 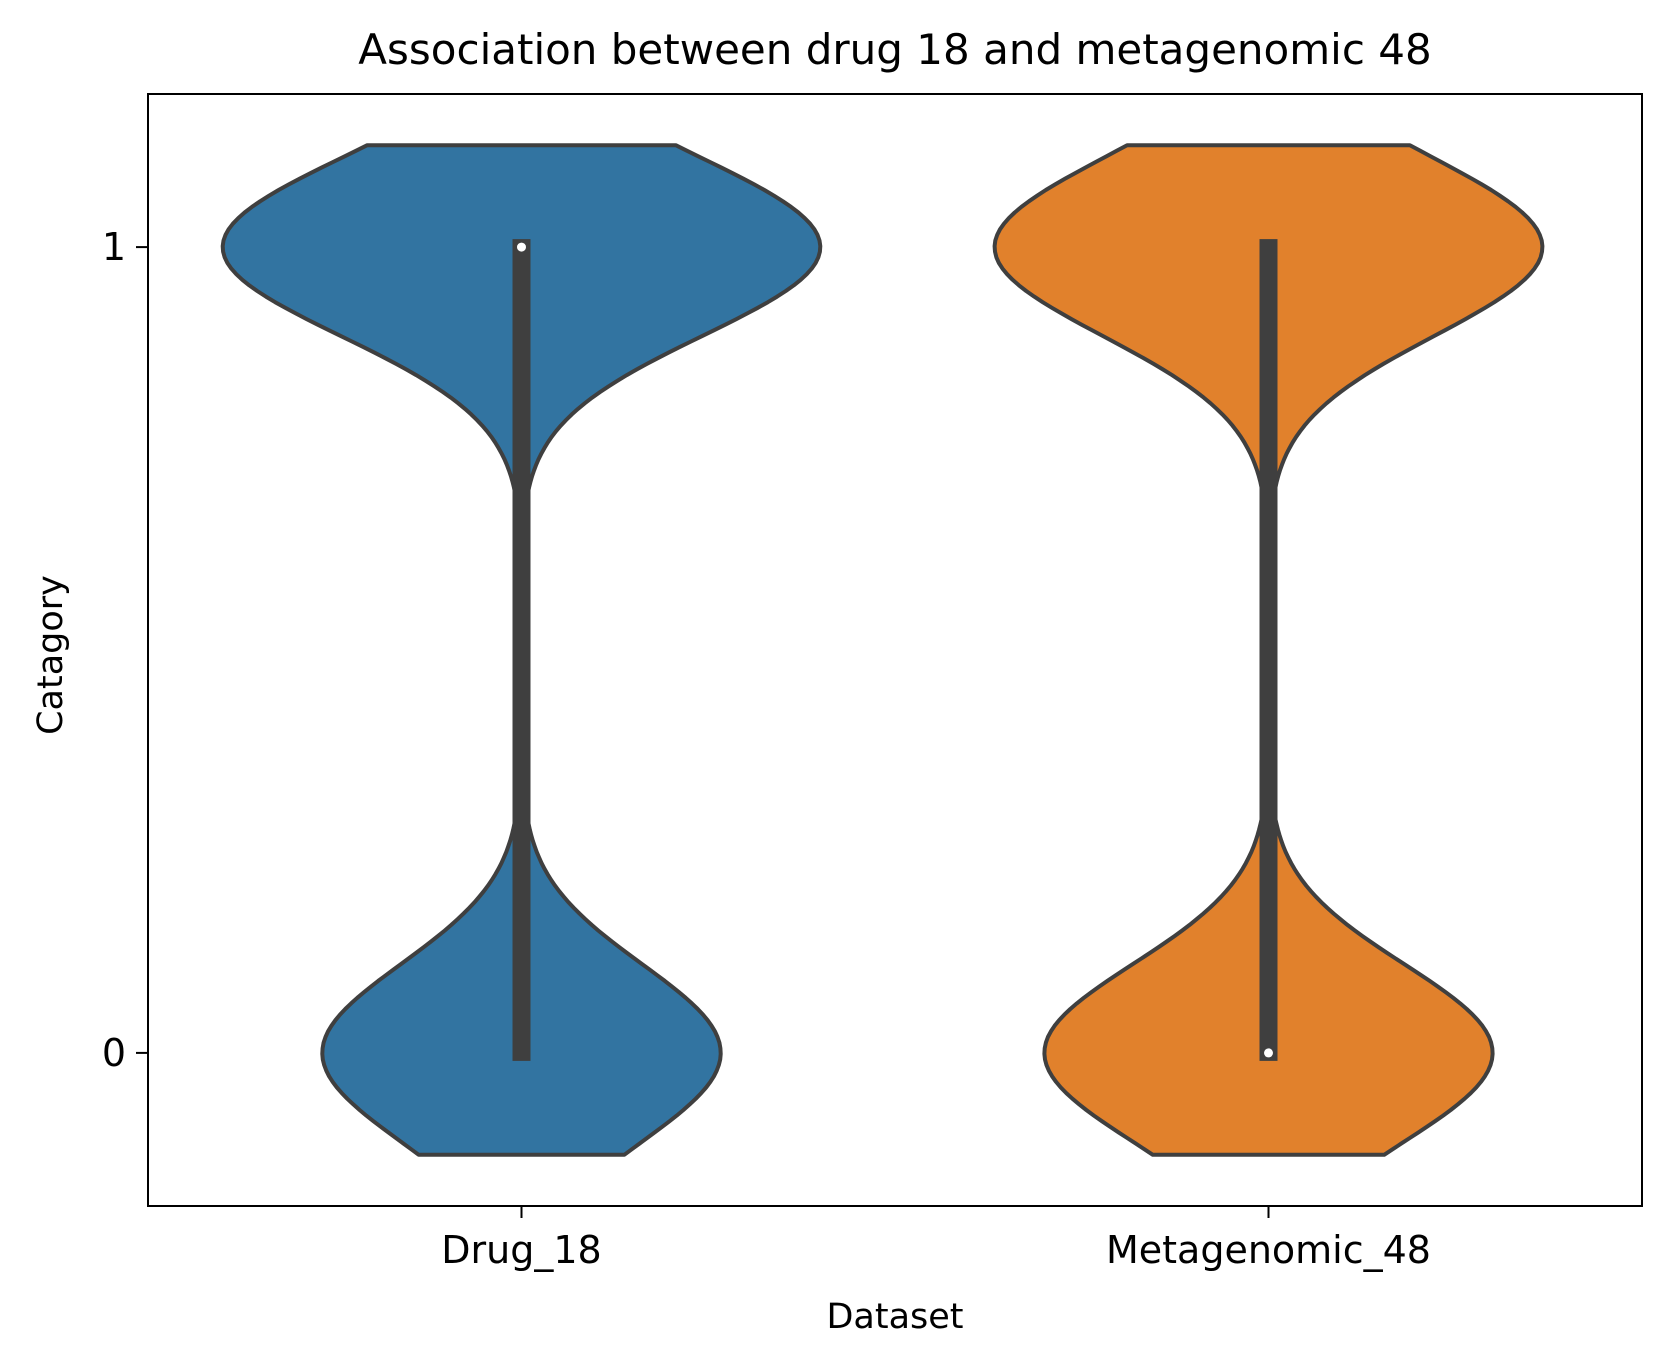 What do you see at coordinates (1268, 1250) in the screenshot?
I see `x-tick-label-metagenomic_48: Metagenomic_48` at bounding box center [1268, 1250].